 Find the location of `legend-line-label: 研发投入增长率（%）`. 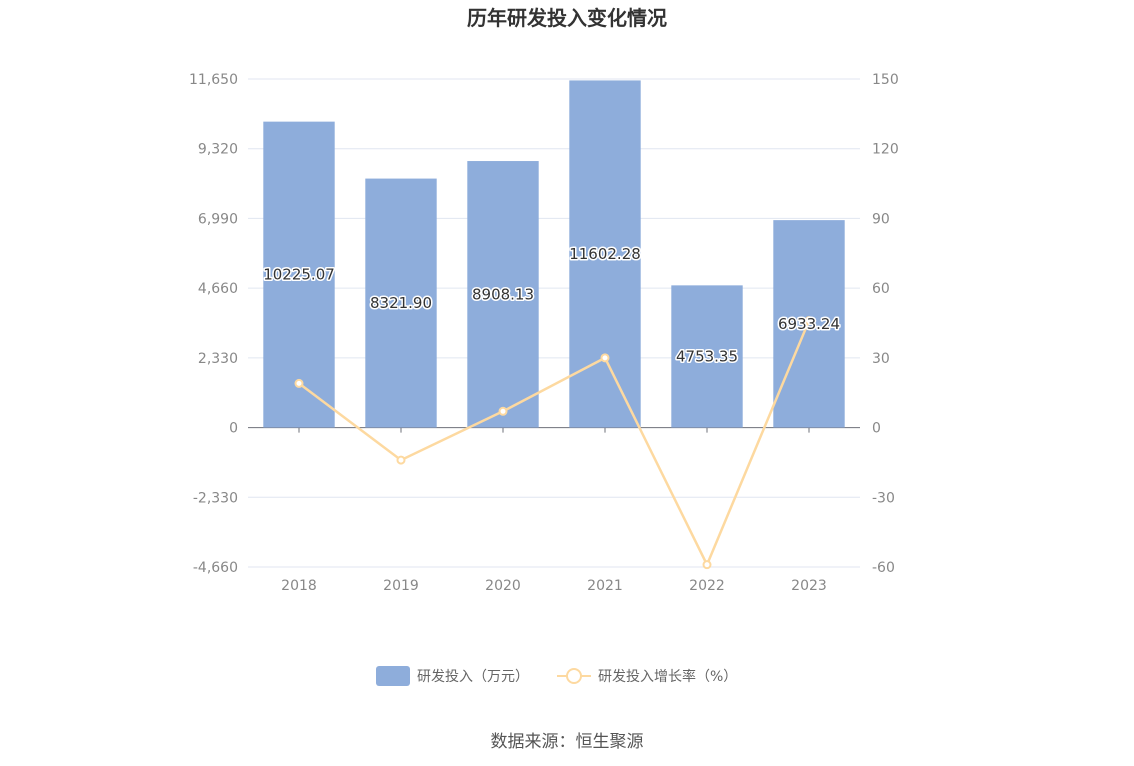

legend-line-label: 研发投入增长率（%） is located at coordinates (667, 676).